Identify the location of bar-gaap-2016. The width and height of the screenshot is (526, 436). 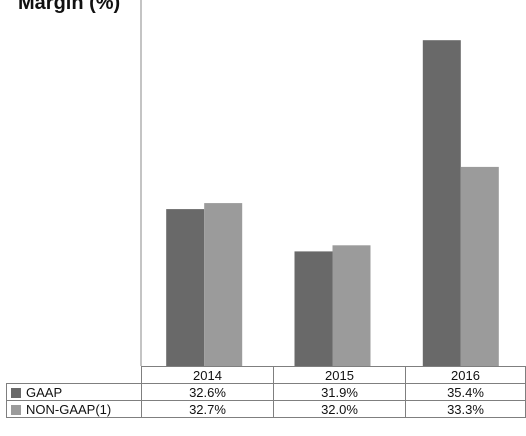
(441, 203).